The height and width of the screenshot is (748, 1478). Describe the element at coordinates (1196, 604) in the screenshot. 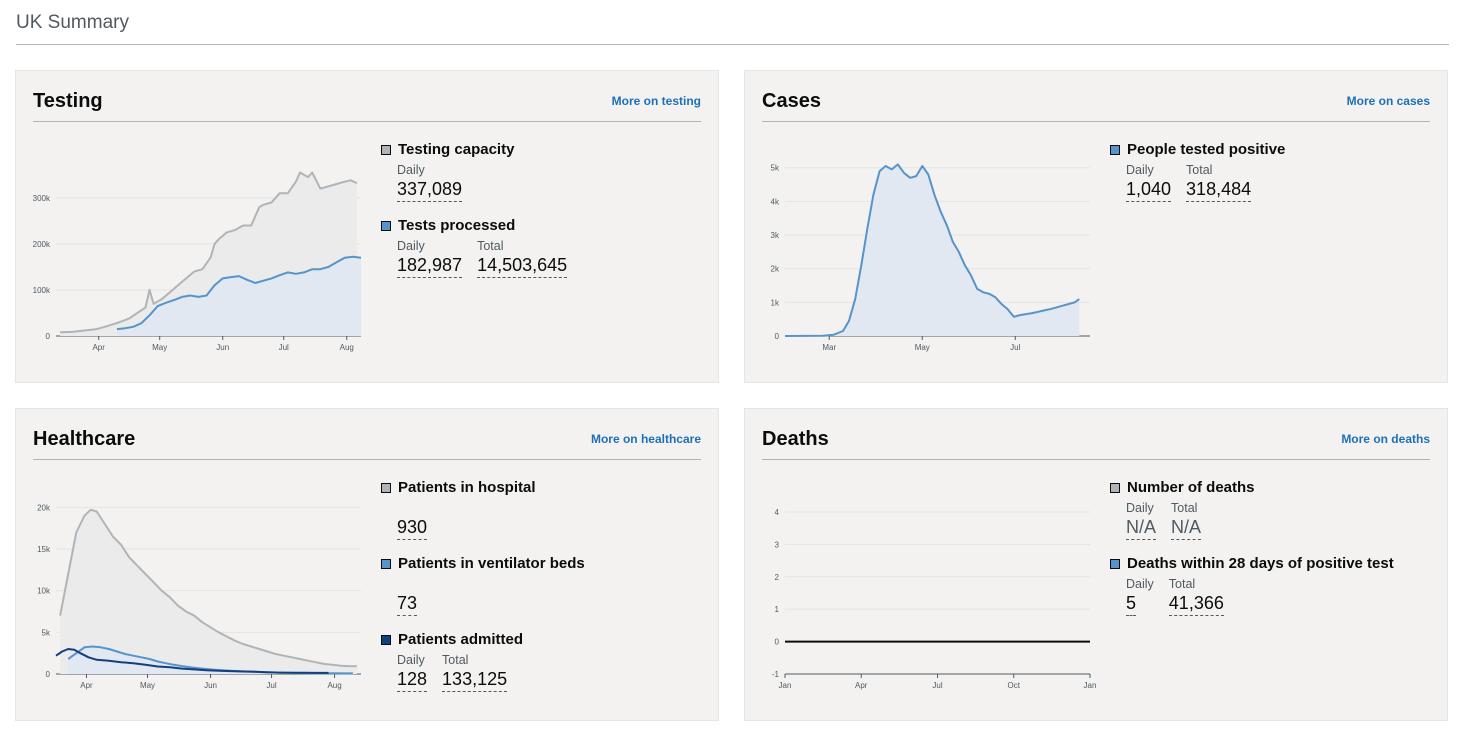

I see `metric-value: 41,366` at that location.